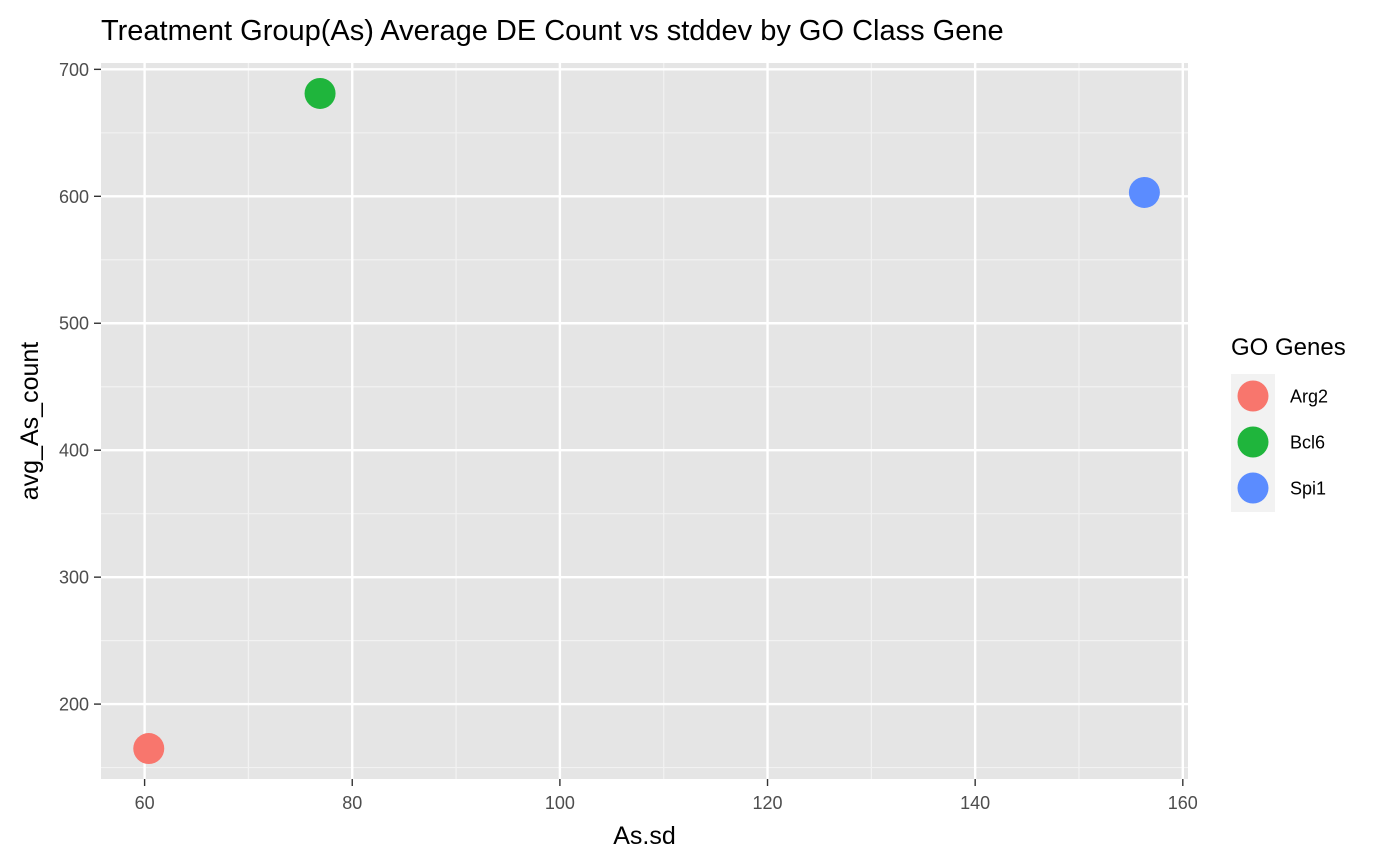 Image resolution: width=1400 pixels, height=865 pixels. I want to click on x-axis-ticks: 60 80 100 120 140 160, so click(666, 796).